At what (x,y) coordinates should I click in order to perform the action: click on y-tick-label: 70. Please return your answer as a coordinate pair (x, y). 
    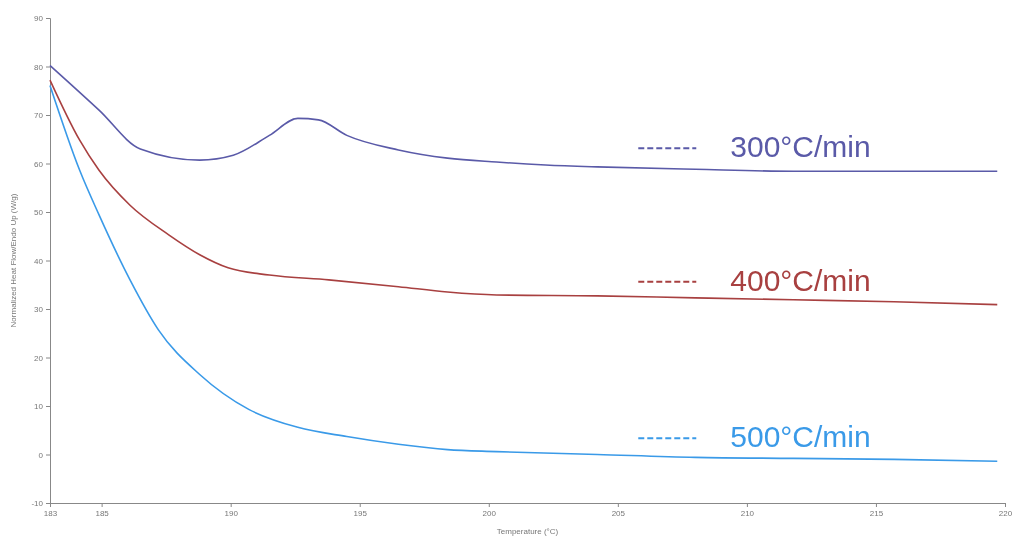
    Looking at the image, I should click on (39, 116).